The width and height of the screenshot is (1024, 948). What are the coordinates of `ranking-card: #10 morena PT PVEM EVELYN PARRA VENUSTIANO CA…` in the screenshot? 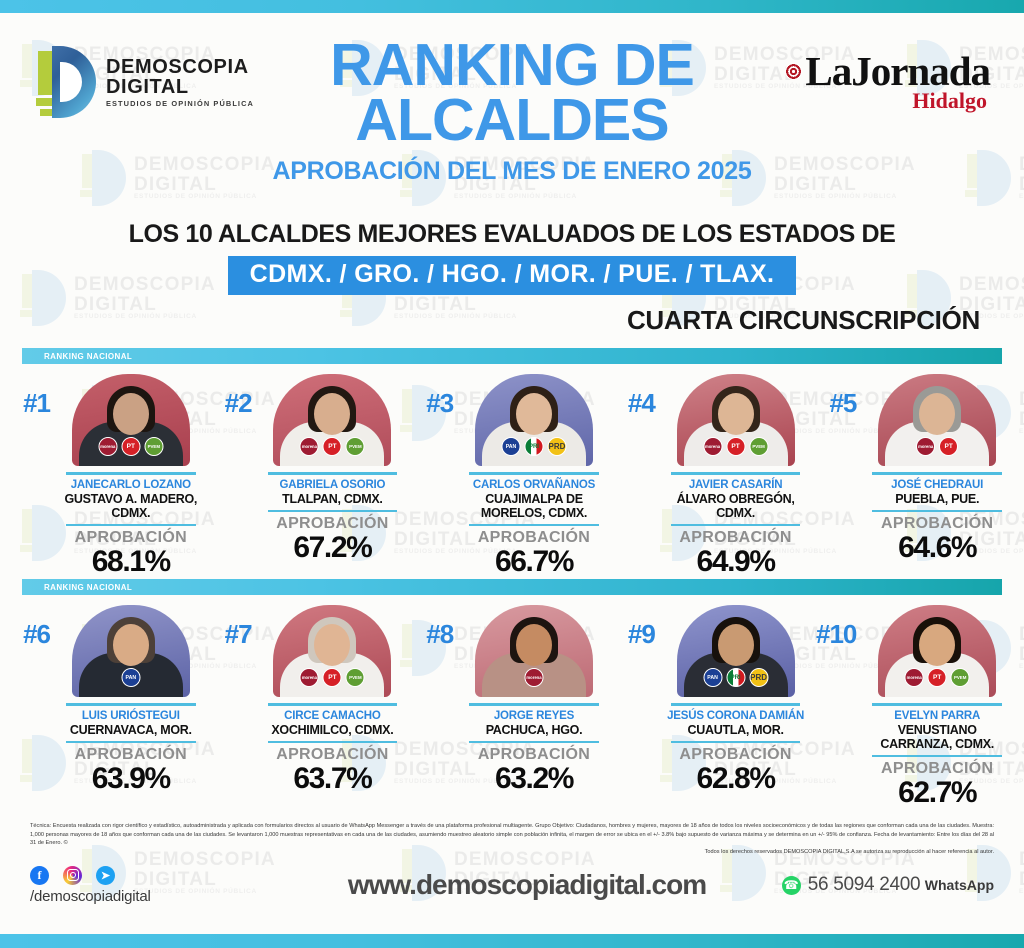 It's located at (915, 702).